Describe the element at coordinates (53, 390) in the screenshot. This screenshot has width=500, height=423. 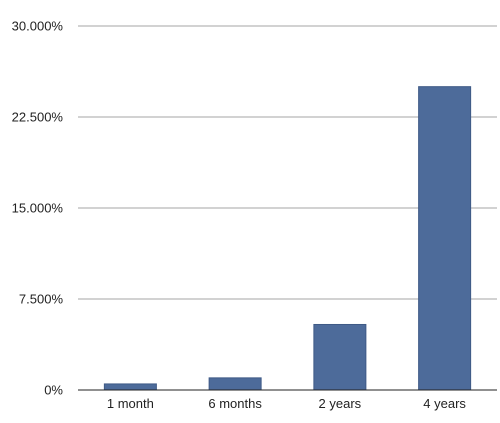
I see `y-tick-label: 0%` at that location.